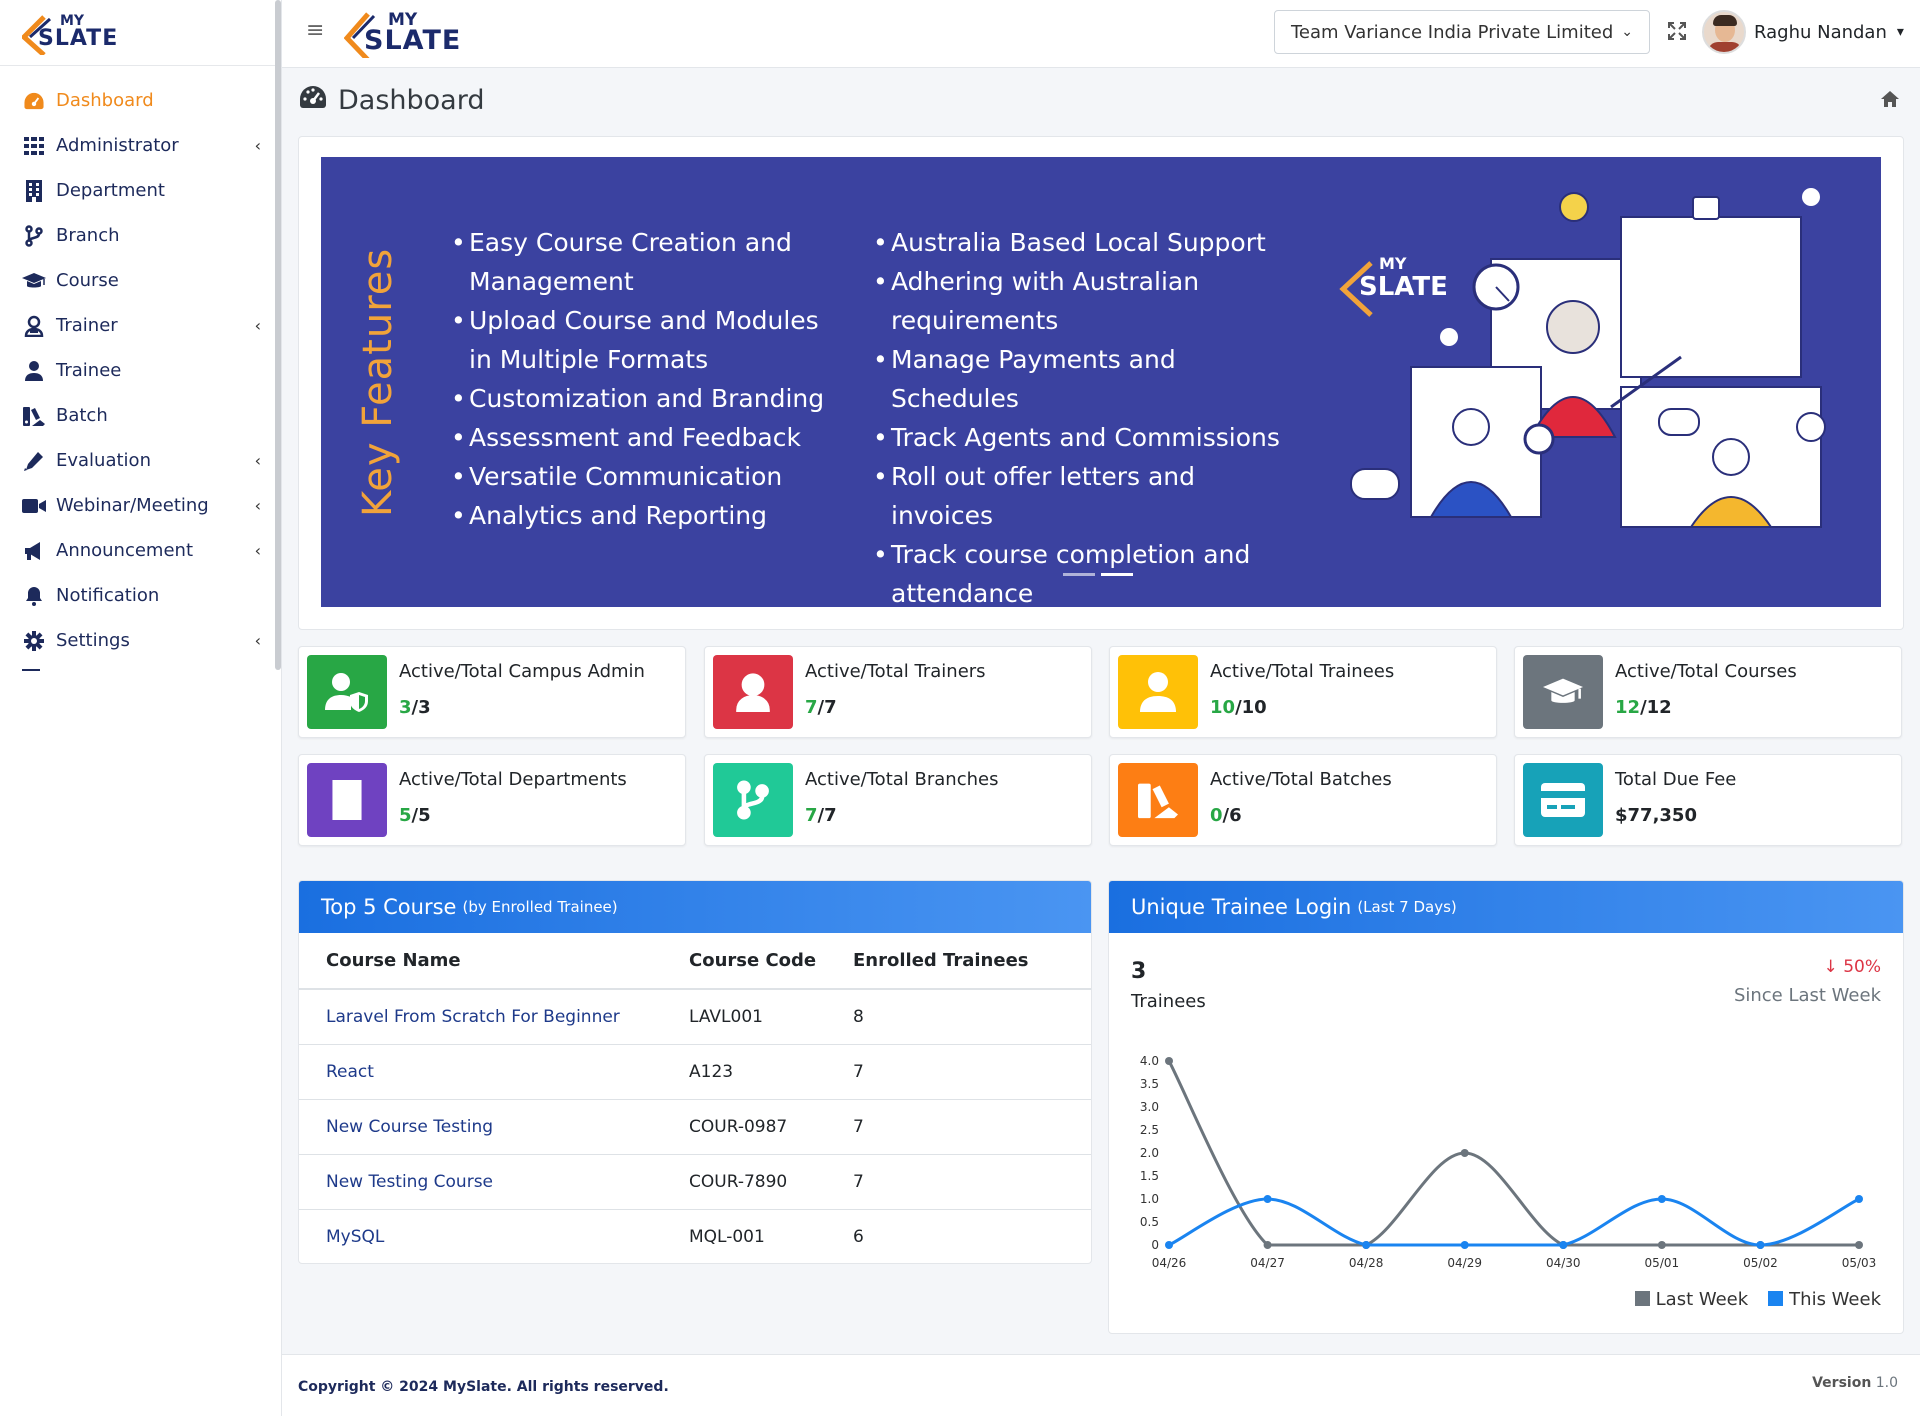 The width and height of the screenshot is (1920, 1416). What do you see at coordinates (1407, 907) in the screenshot?
I see `trainee-login-subtitle: (Last 7 Days)` at bounding box center [1407, 907].